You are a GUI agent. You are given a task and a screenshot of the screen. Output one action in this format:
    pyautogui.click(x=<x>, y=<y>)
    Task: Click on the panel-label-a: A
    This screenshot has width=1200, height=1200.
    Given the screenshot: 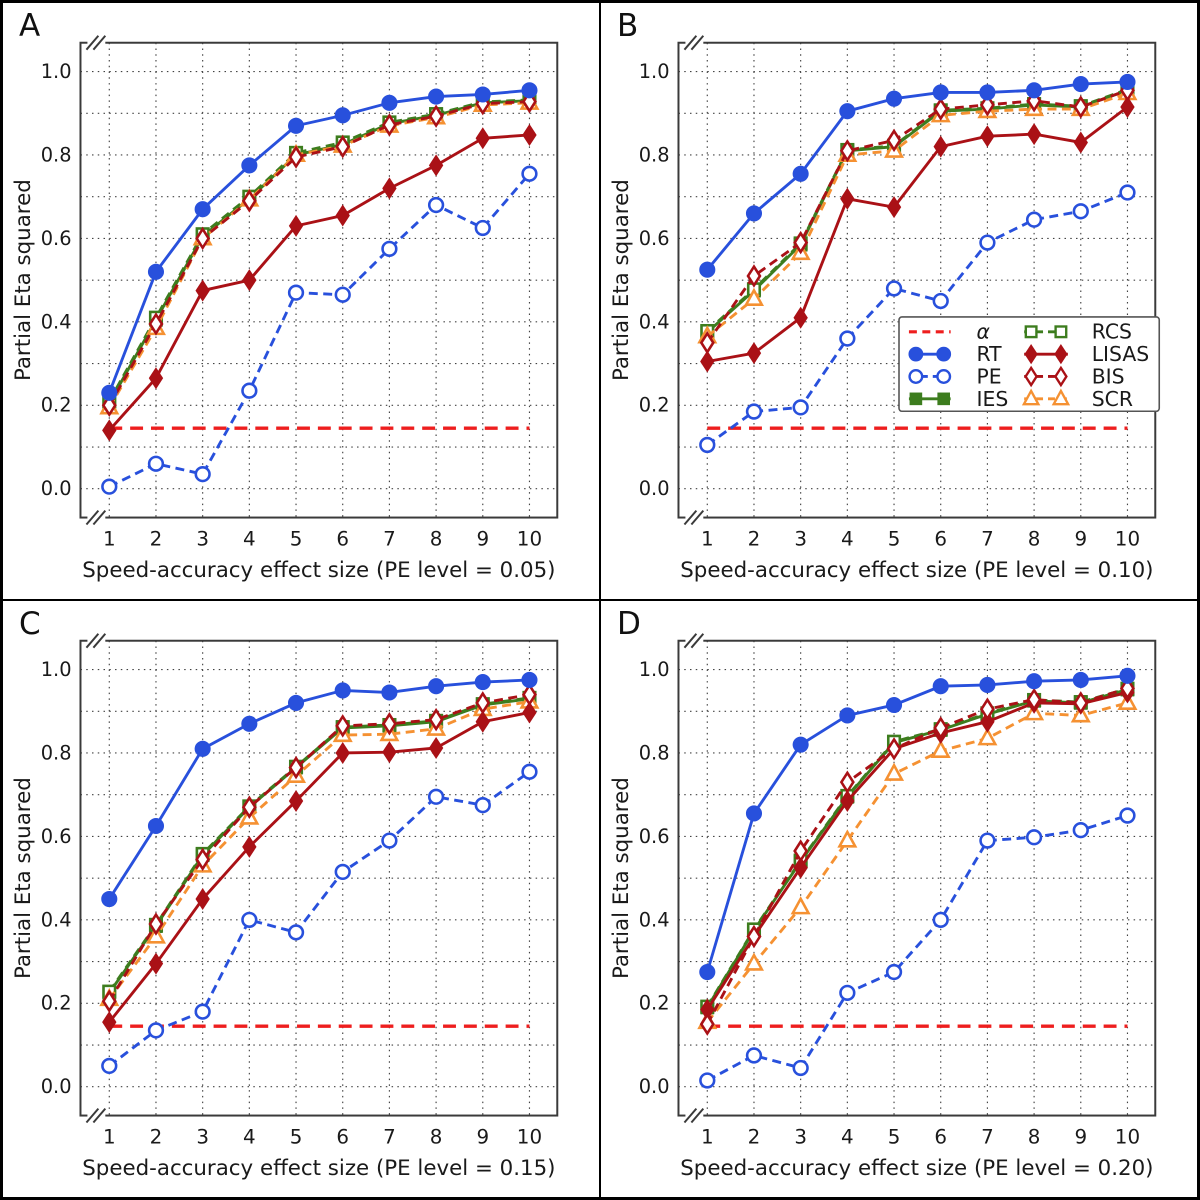 What is the action you would take?
    pyautogui.click(x=30, y=26)
    